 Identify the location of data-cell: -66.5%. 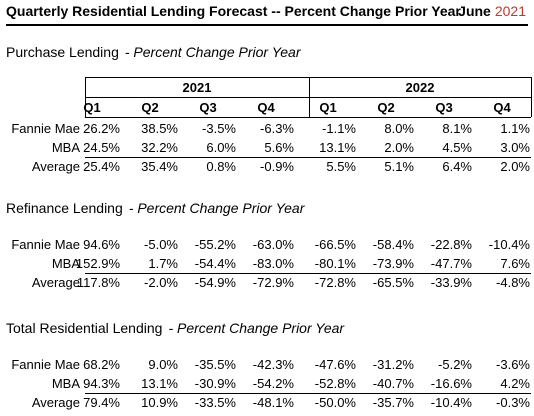
(335, 244).